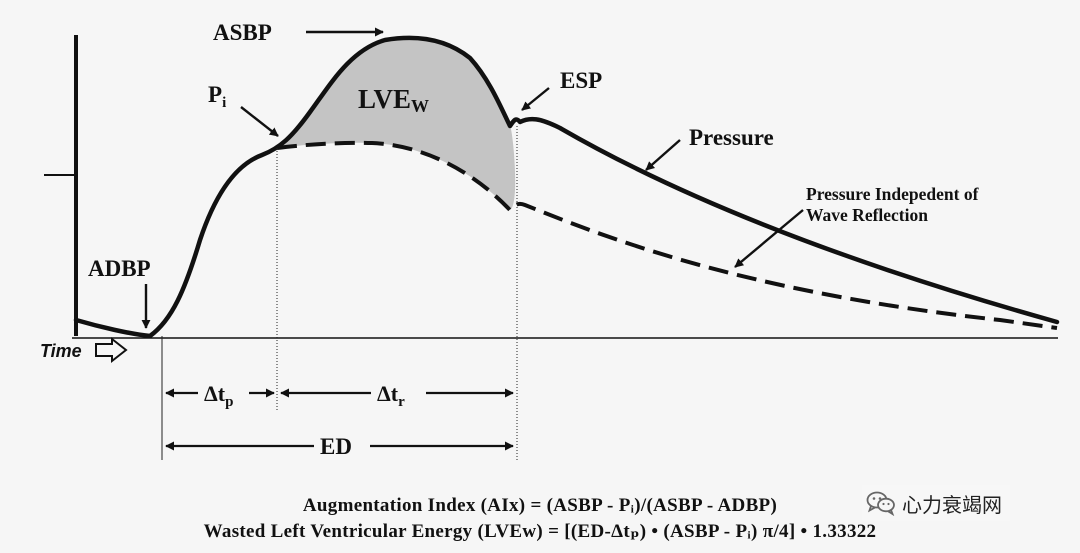 This screenshot has width=1080, height=553. What do you see at coordinates (880, 503) in the screenshot?
I see `wechat-icon` at bounding box center [880, 503].